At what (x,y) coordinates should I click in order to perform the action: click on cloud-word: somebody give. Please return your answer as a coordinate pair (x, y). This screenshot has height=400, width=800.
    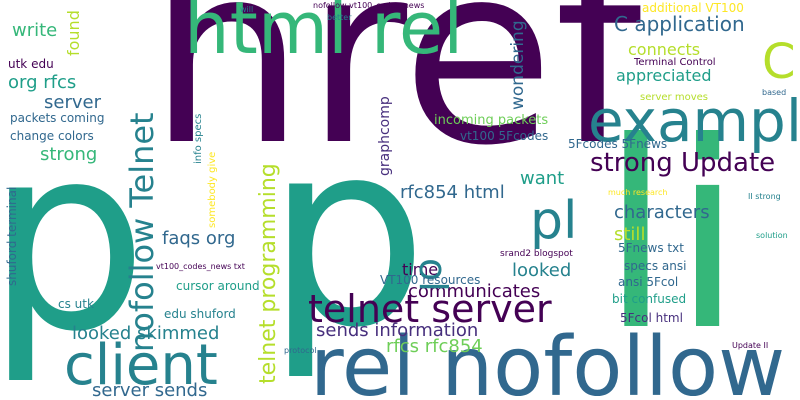
    Looking at the image, I should click on (212, 189).